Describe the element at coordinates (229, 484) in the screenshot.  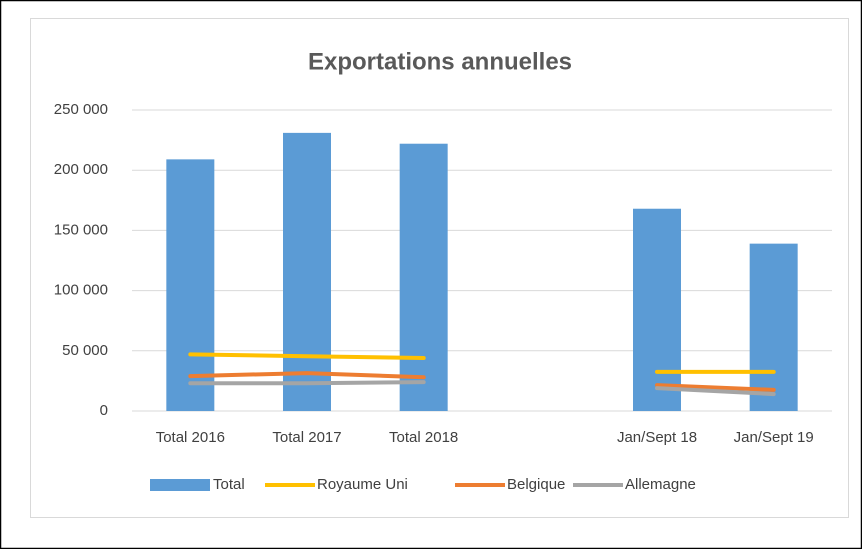
I see `legend-label: Total` at that location.